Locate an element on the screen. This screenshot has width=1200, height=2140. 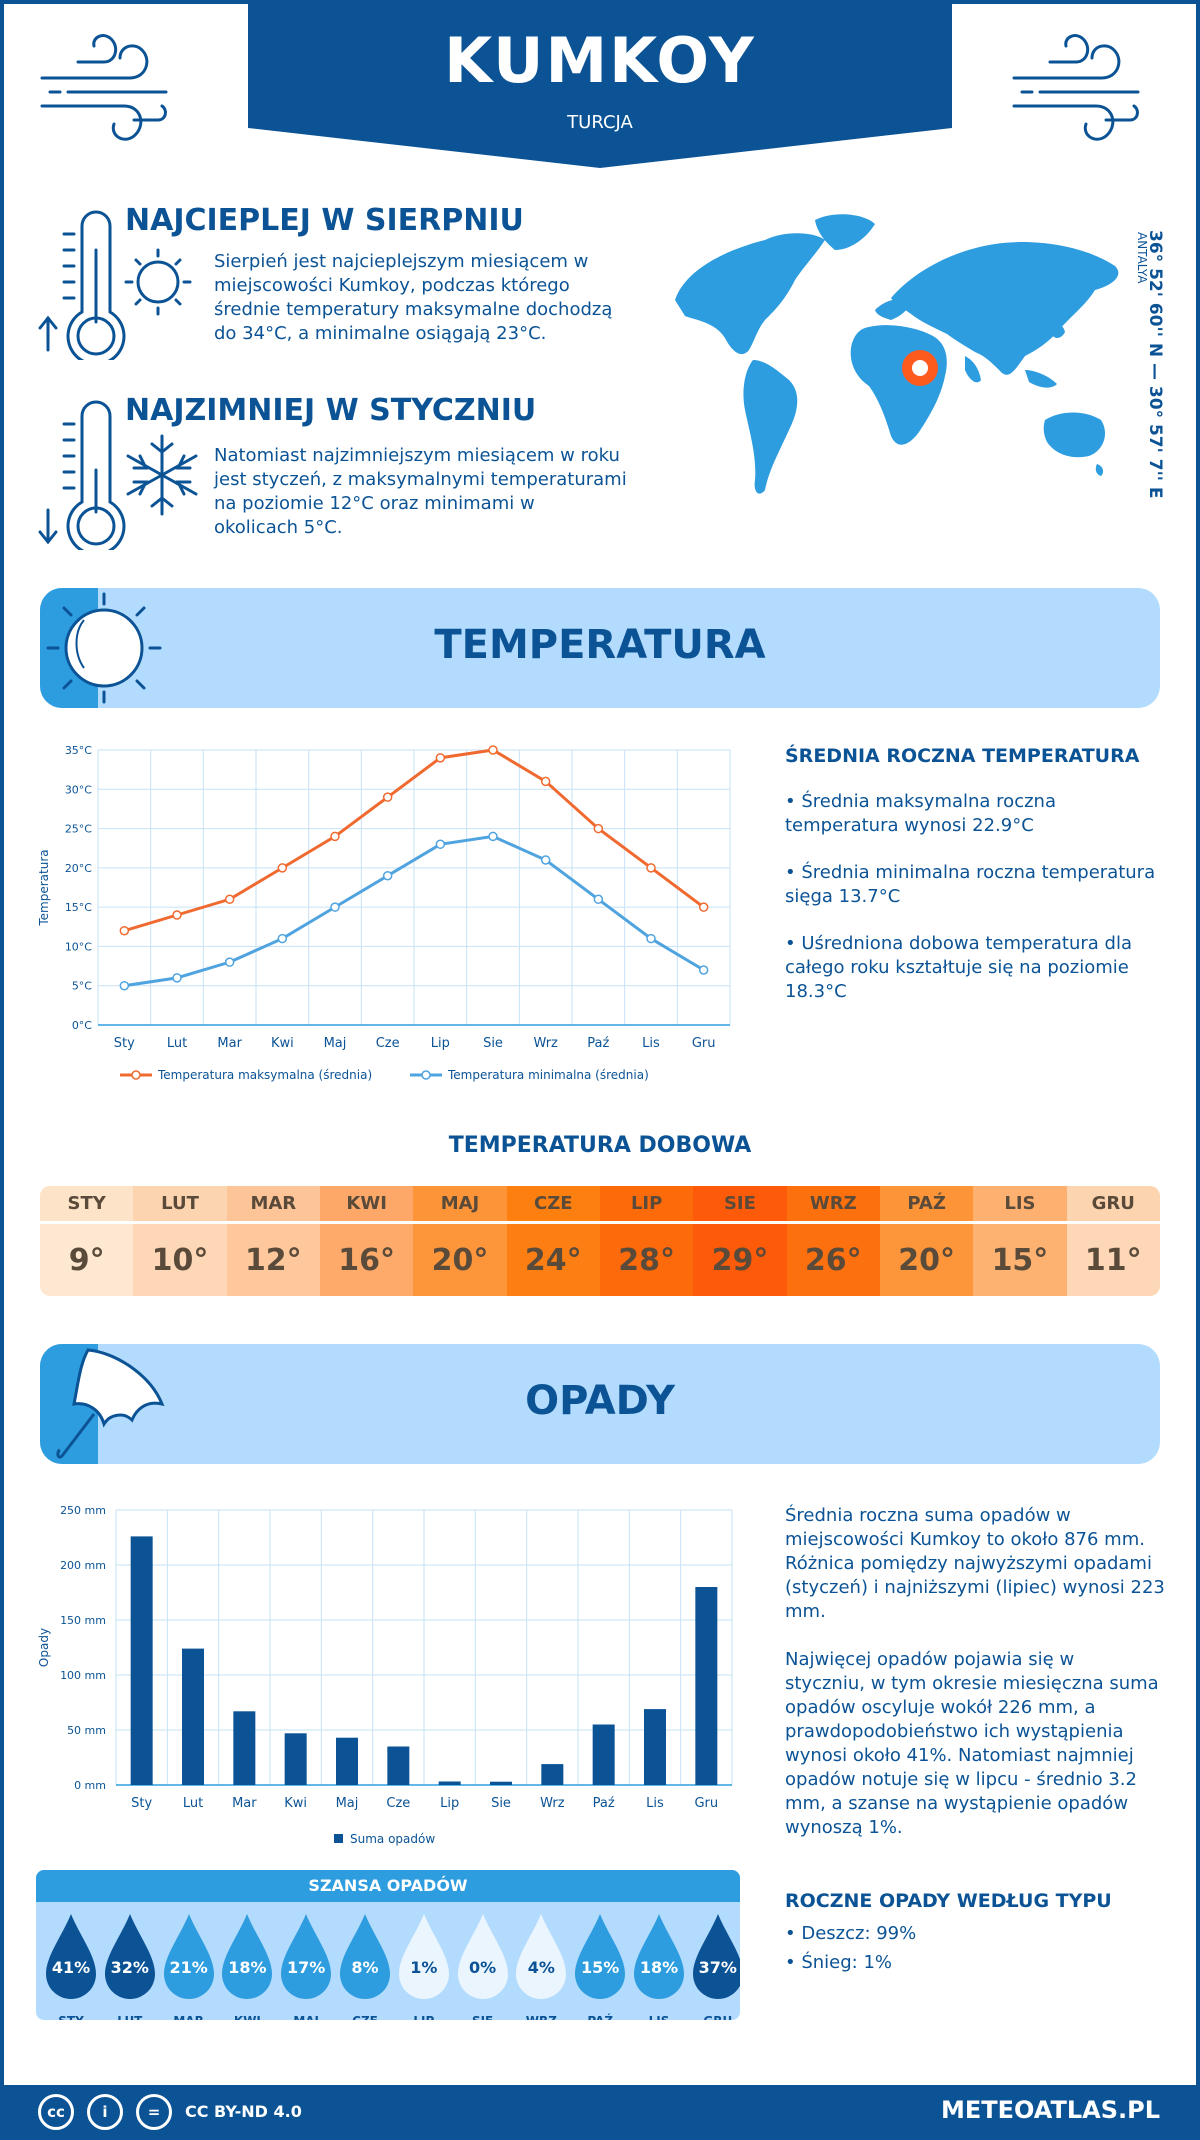
daily-temp-value: 10° is located at coordinates (180, 1260).